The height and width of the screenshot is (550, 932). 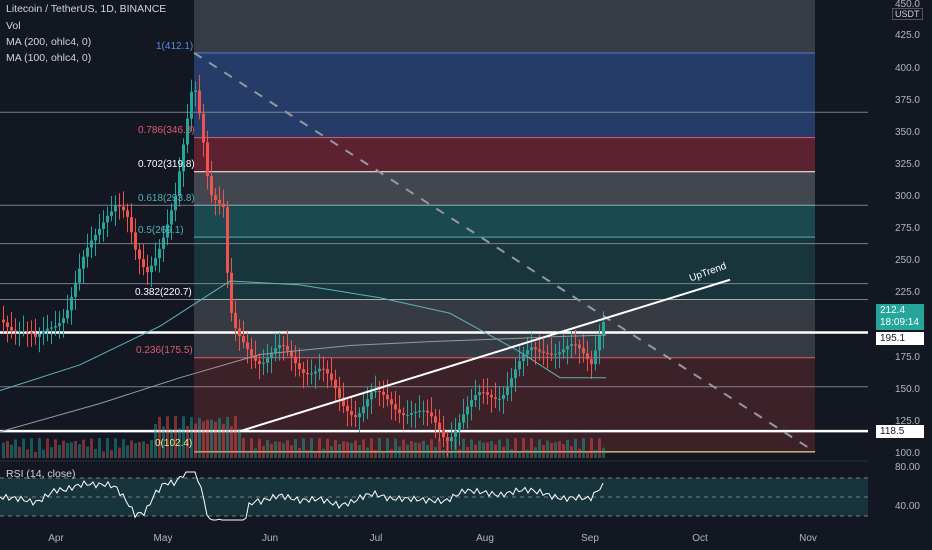 I want to click on ma200-line, so click(x=303, y=383).